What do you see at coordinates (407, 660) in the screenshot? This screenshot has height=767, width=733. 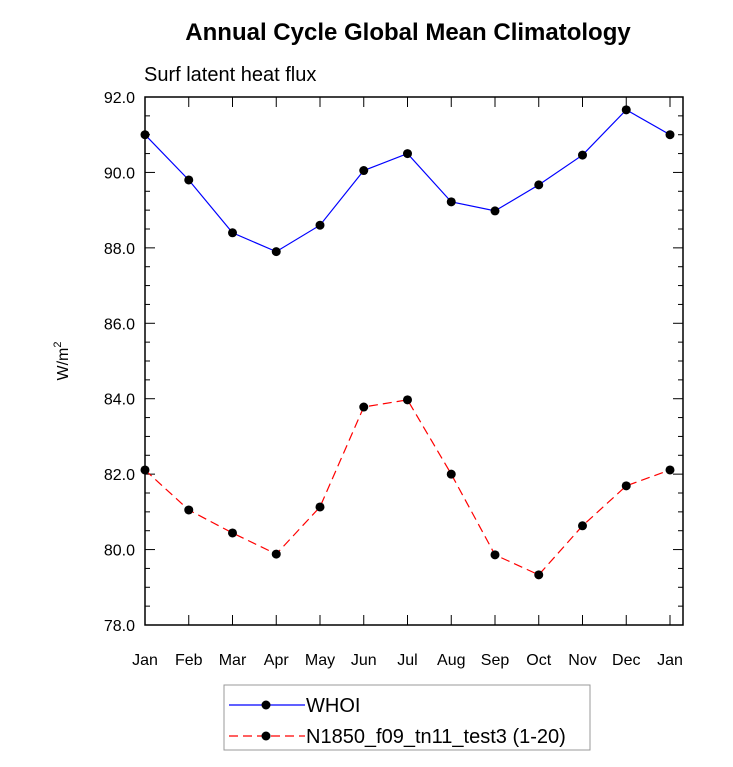 I see `x-tick-label: Jul` at bounding box center [407, 660].